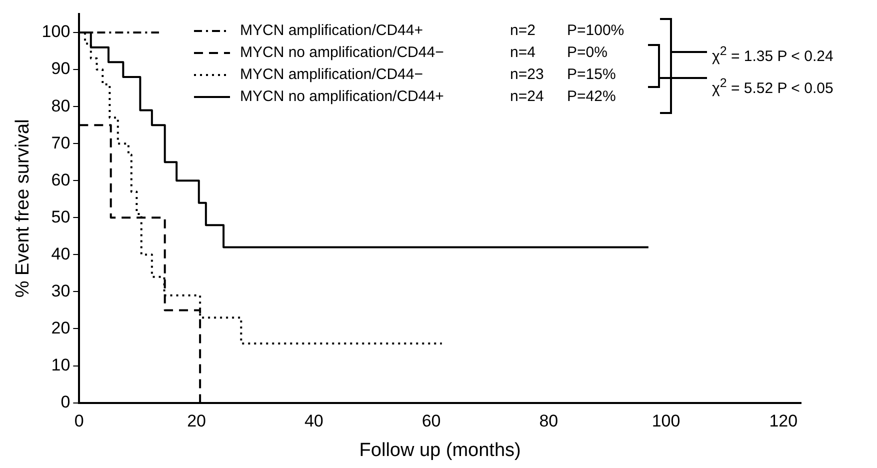  Describe the element at coordinates (440, 450) in the screenshot. I see `x-axis-title: Follow up (months)` at that location.